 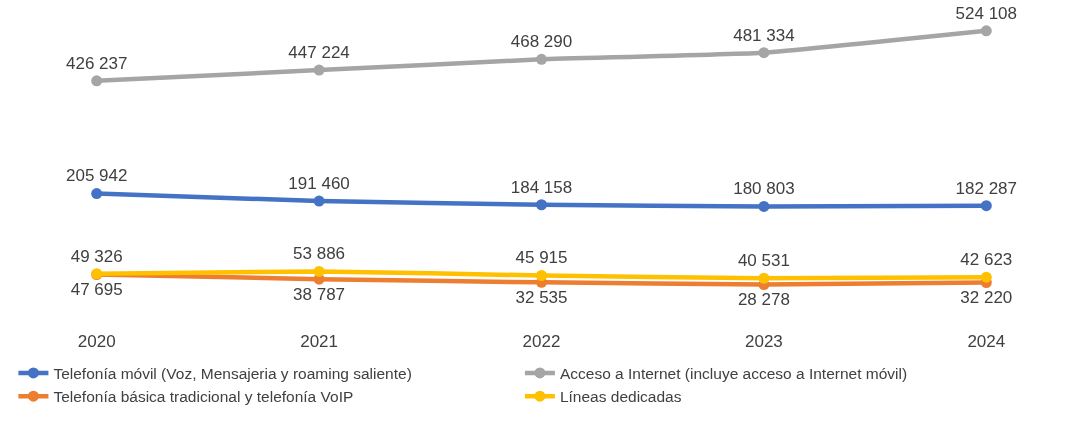 I want to click on data-label: 180 803, so click(x=764, y=189).